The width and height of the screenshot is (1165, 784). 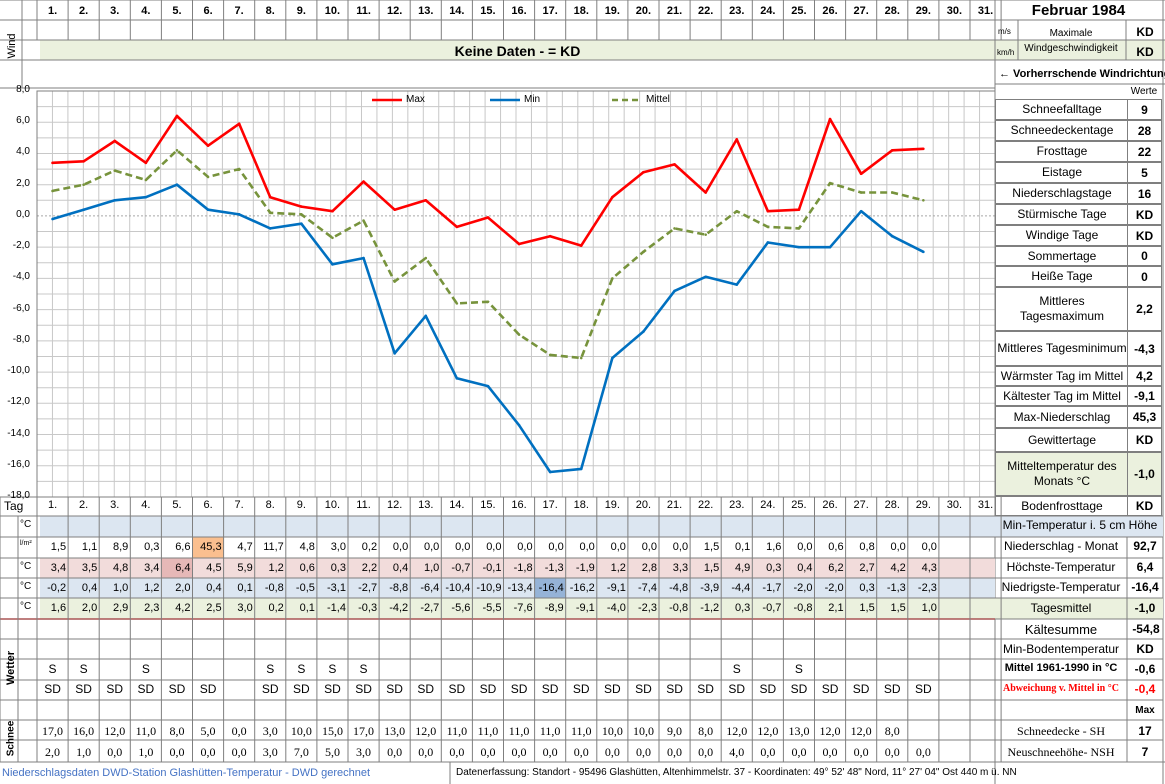 What do you see at coordinates (146, 11) in the screenshot?
I see `day-header-4: 4.` at bounding box center [146, 11].